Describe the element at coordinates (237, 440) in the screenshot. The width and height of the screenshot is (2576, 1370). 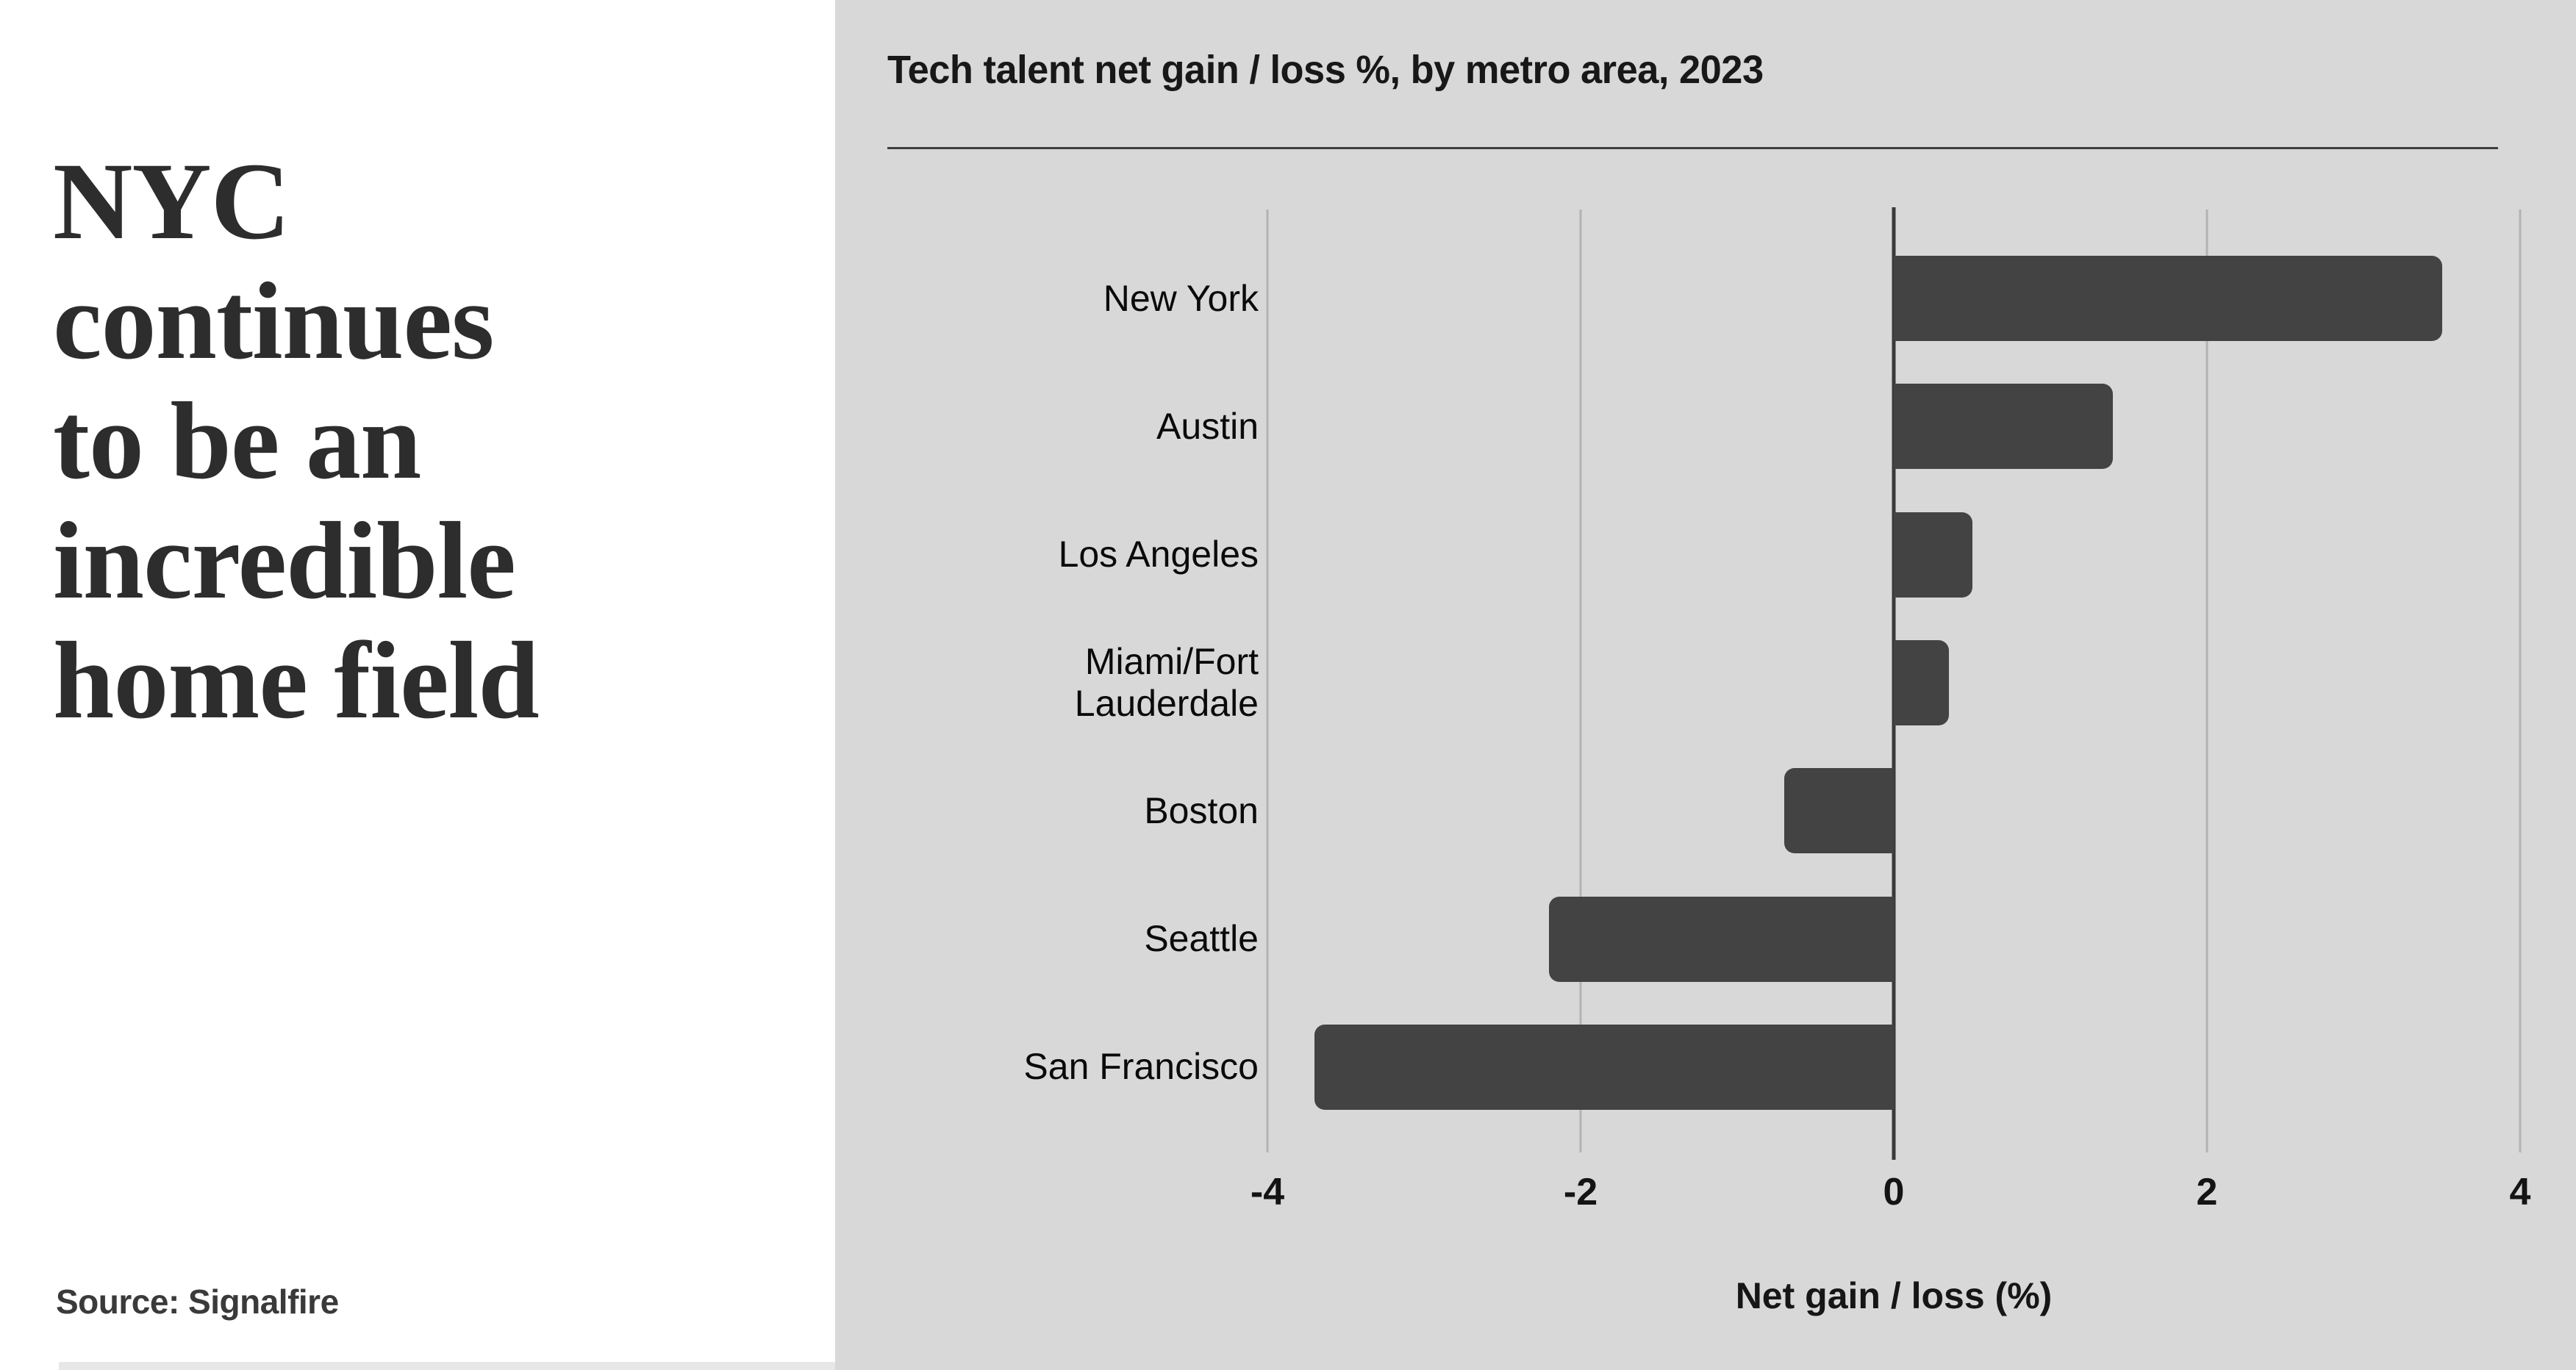
I see `headline-line: to be an` at that location.